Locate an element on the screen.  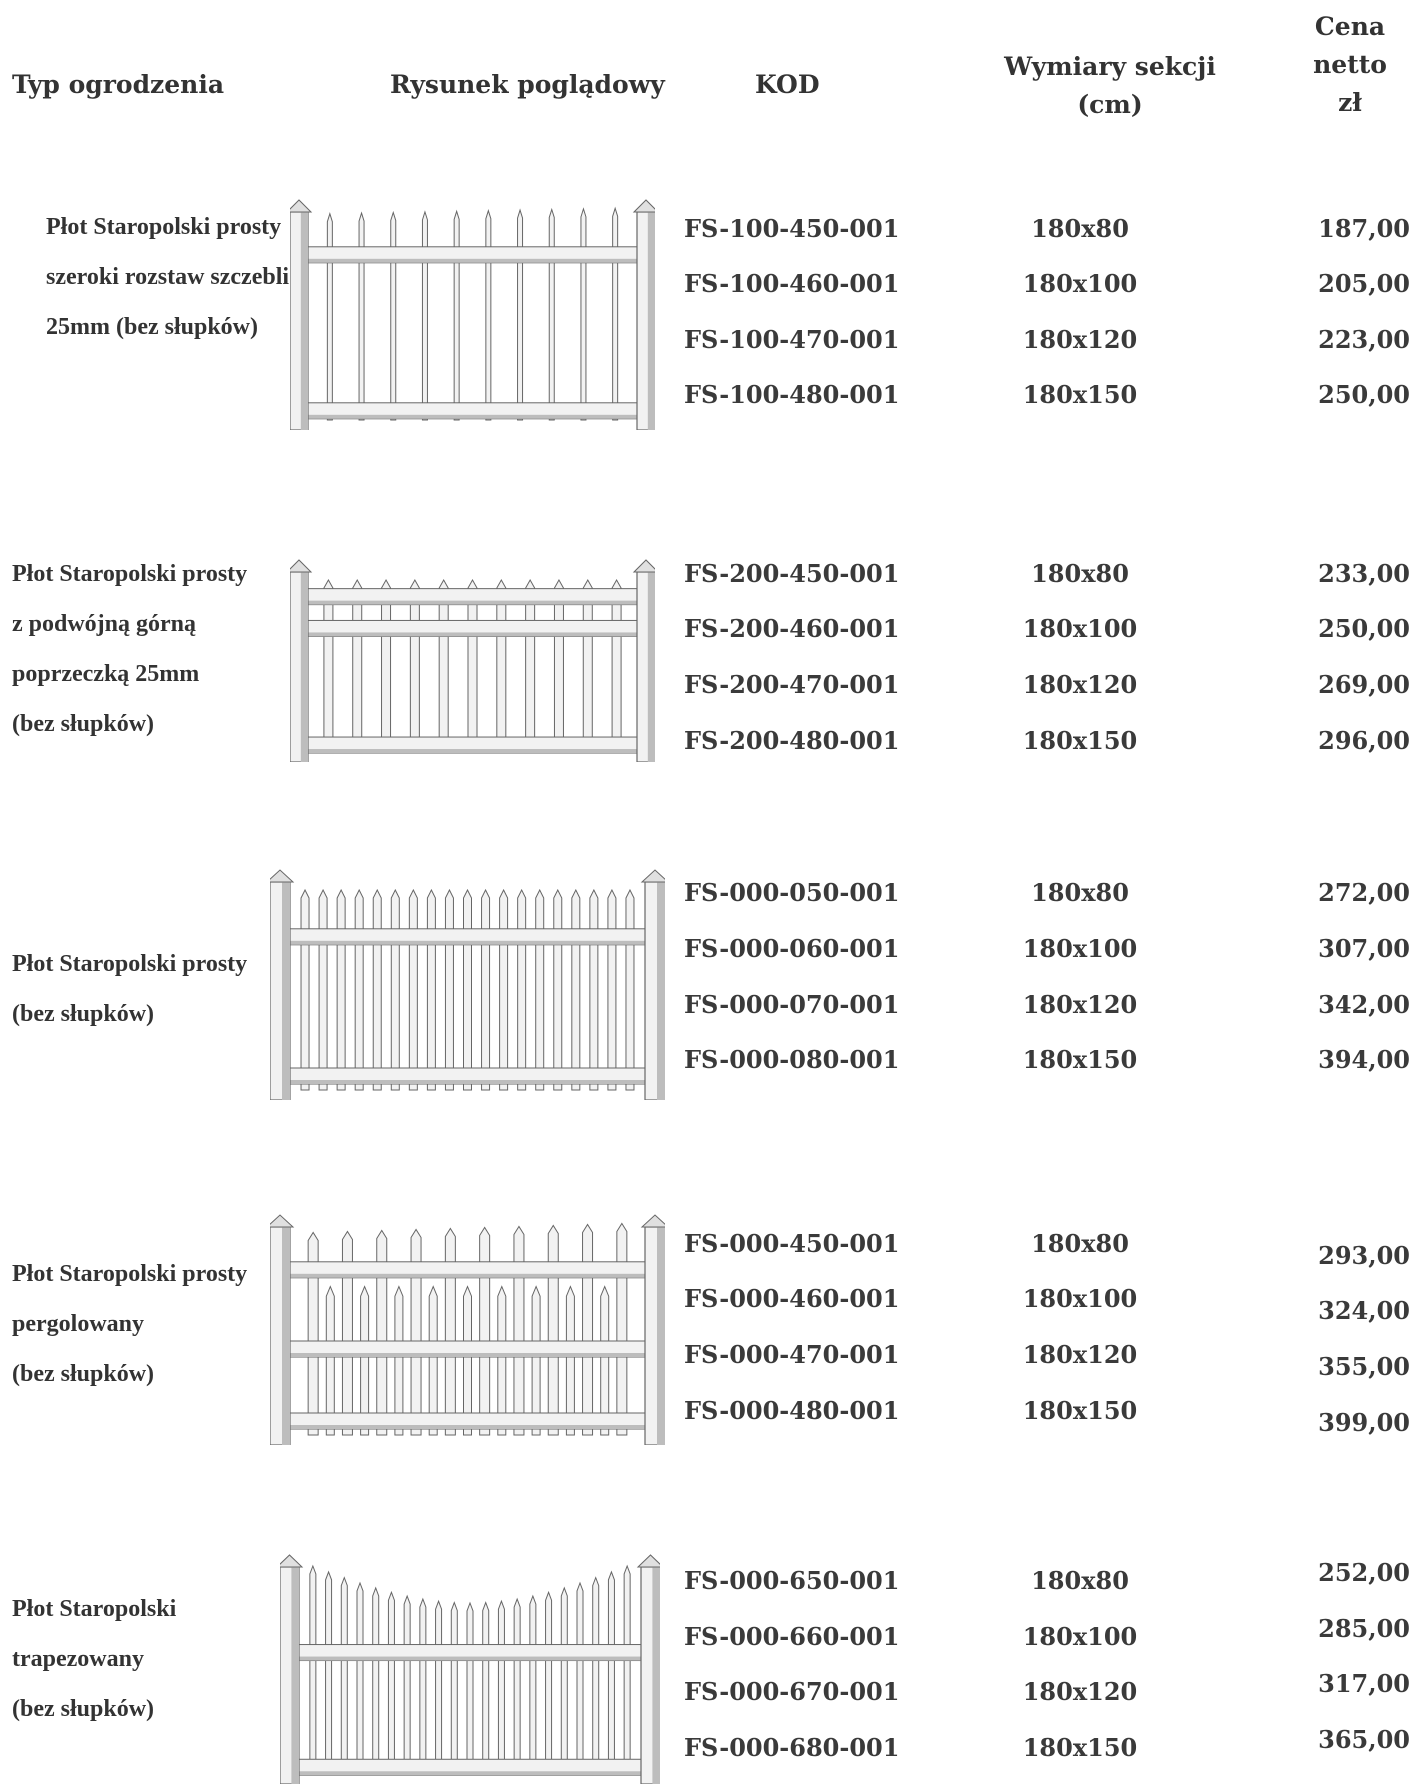
product-code: FS-000-650-001 is located at coordinates (792, 1580).